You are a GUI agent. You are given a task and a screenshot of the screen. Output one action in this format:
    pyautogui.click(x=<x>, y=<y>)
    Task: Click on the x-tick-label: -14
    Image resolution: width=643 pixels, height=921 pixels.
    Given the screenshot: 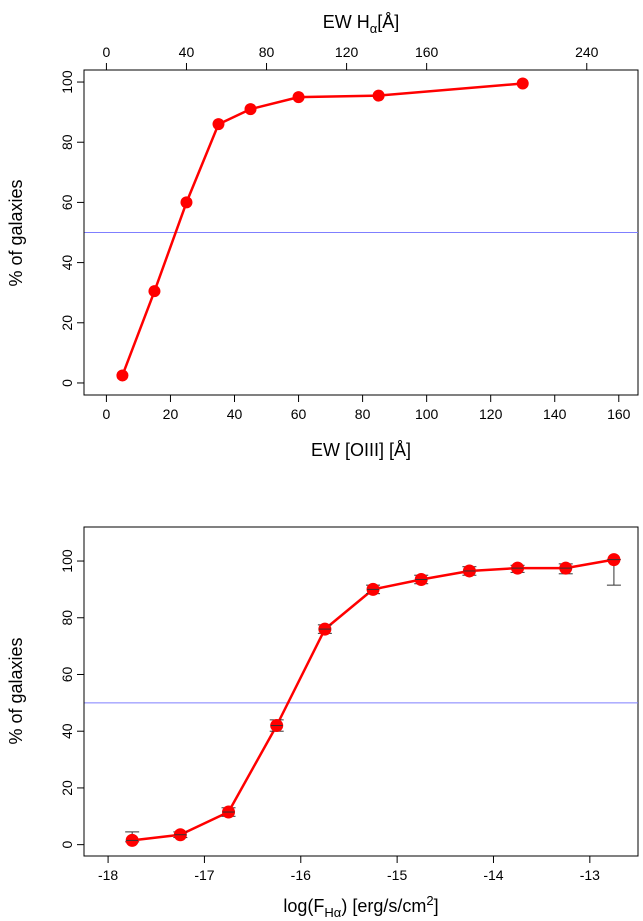 What is the action you would take?
    pyautogui.click(x=493, y=875)
    